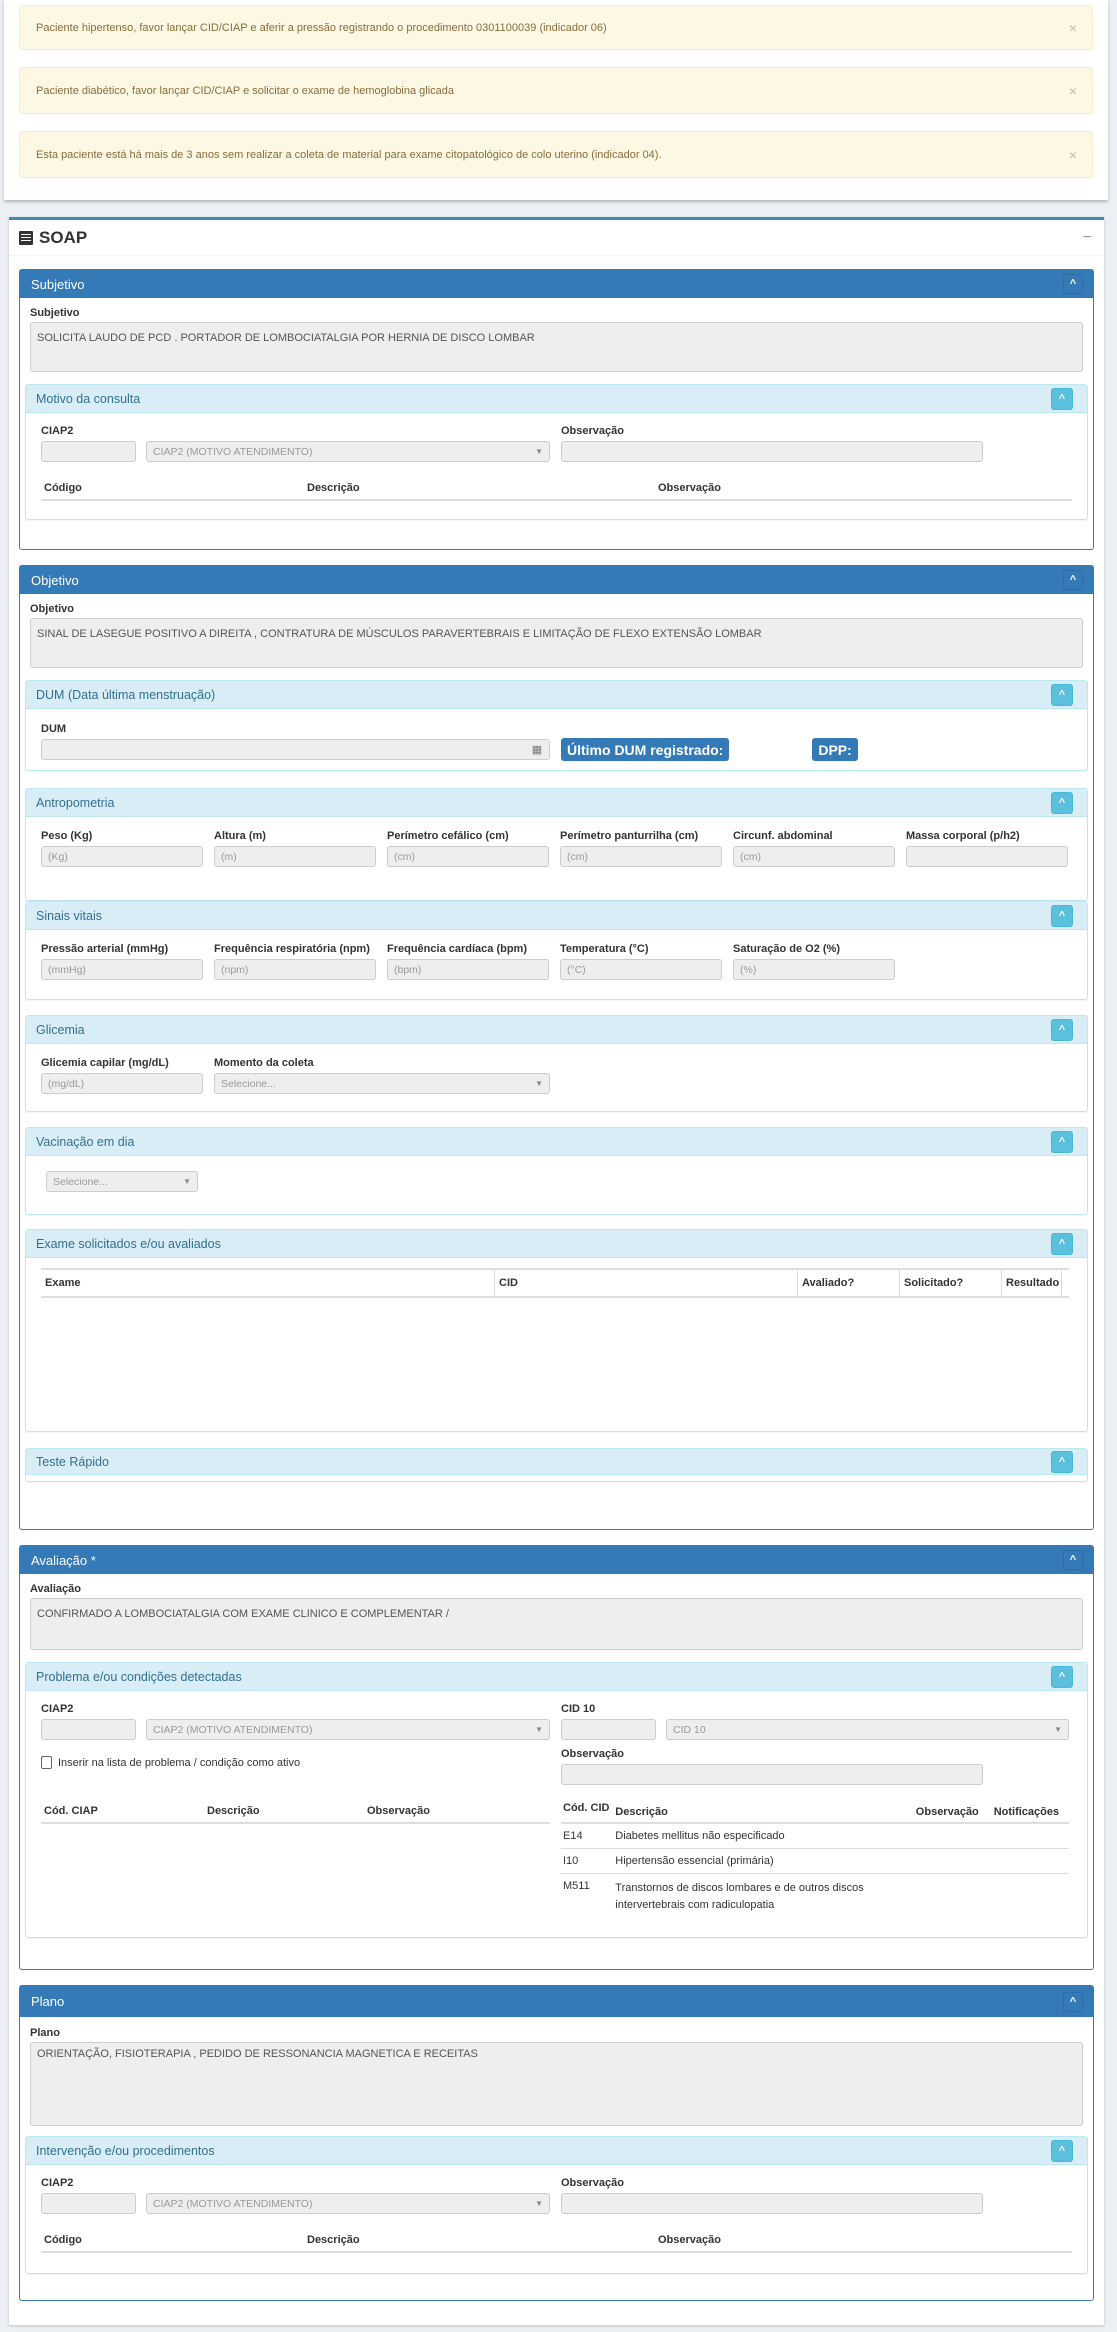 The image size is (1117, 2332). I want to click on ciap2-placeholder: CIAP2 (MOTIVO ATENDIMENTO), so click(233, 451).